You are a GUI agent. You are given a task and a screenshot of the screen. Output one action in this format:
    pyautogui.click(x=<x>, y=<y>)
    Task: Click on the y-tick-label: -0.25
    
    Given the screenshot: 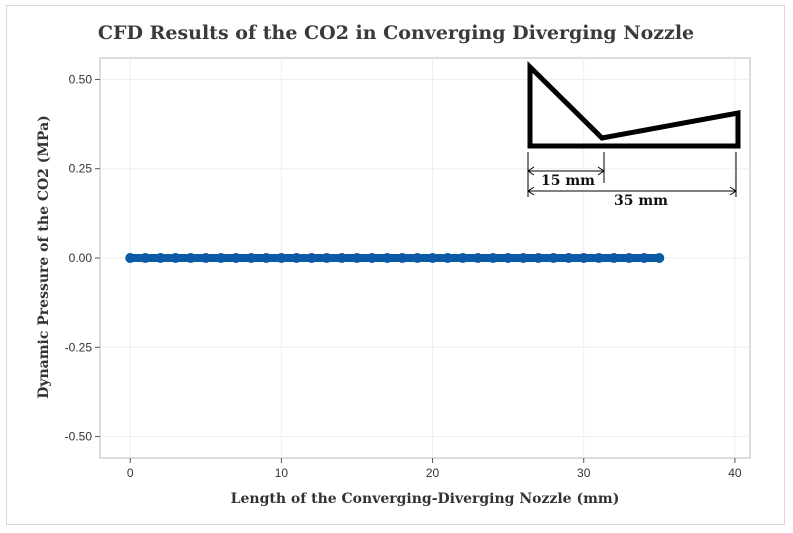 What is the action you would take?
    pyautogui.click(x=79, y=347)
    